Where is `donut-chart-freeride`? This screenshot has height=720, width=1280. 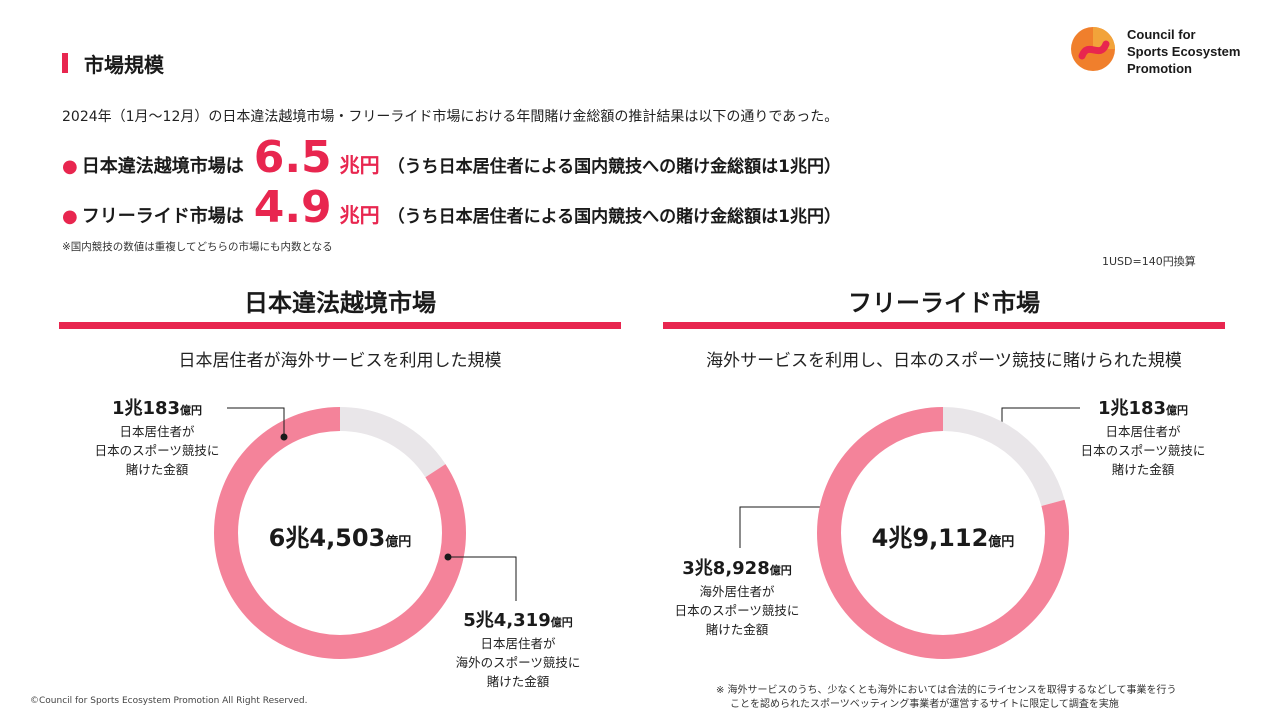 donut-chart-freeride is located at coordinates (943, 533).